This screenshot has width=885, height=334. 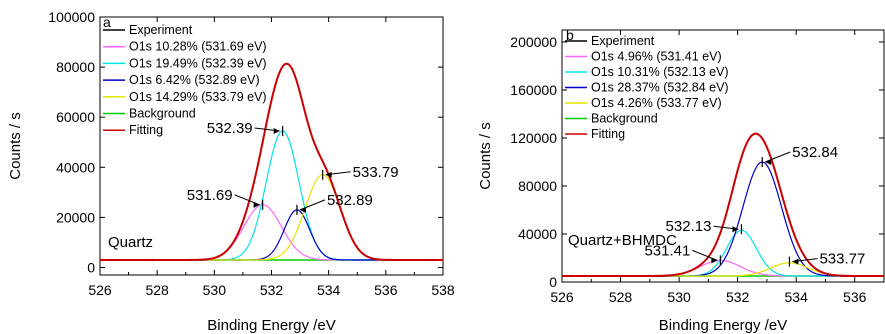 I want to click on legend-label: O1s 14.29% (533.79 eV), so click(x=198, y=97).